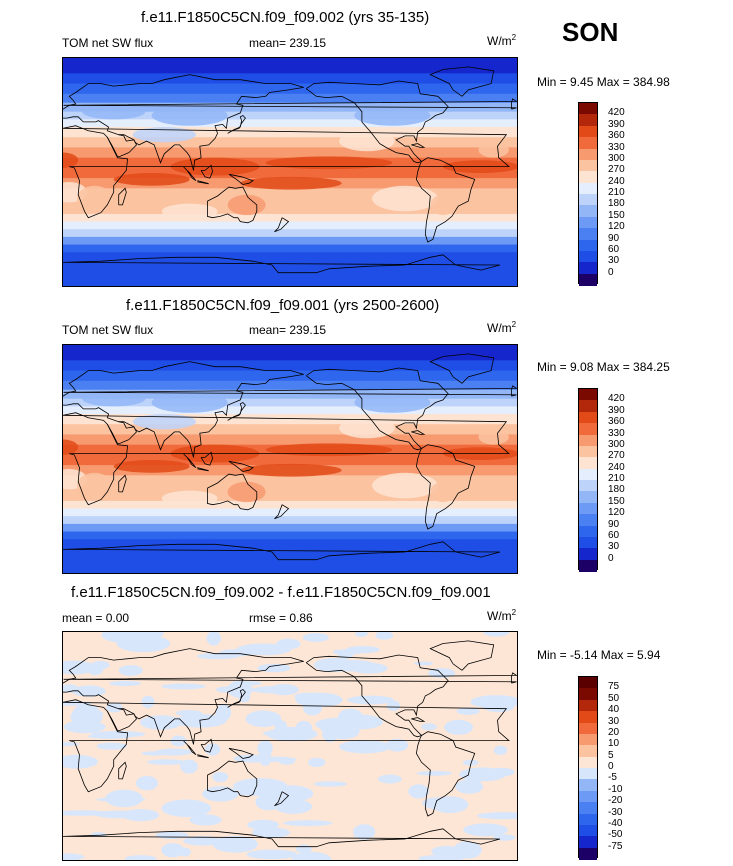 This screenshot has height=866, width=733. I want to click on colorbar-tick-label: 180, so click(616, 204).